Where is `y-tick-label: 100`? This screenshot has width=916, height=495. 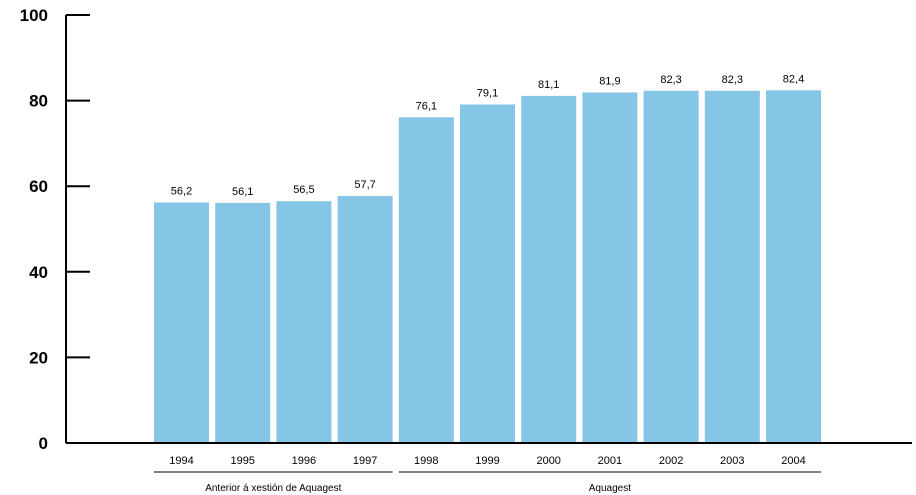 y-tick-label: 100 is located at coordinates (34, 15).